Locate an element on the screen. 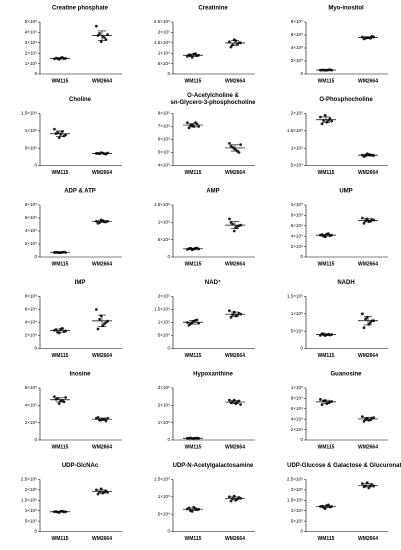 This screenshot has width=401, height=550. y-tick-label: 8×10⁵ is located at coordinates (164, 113).